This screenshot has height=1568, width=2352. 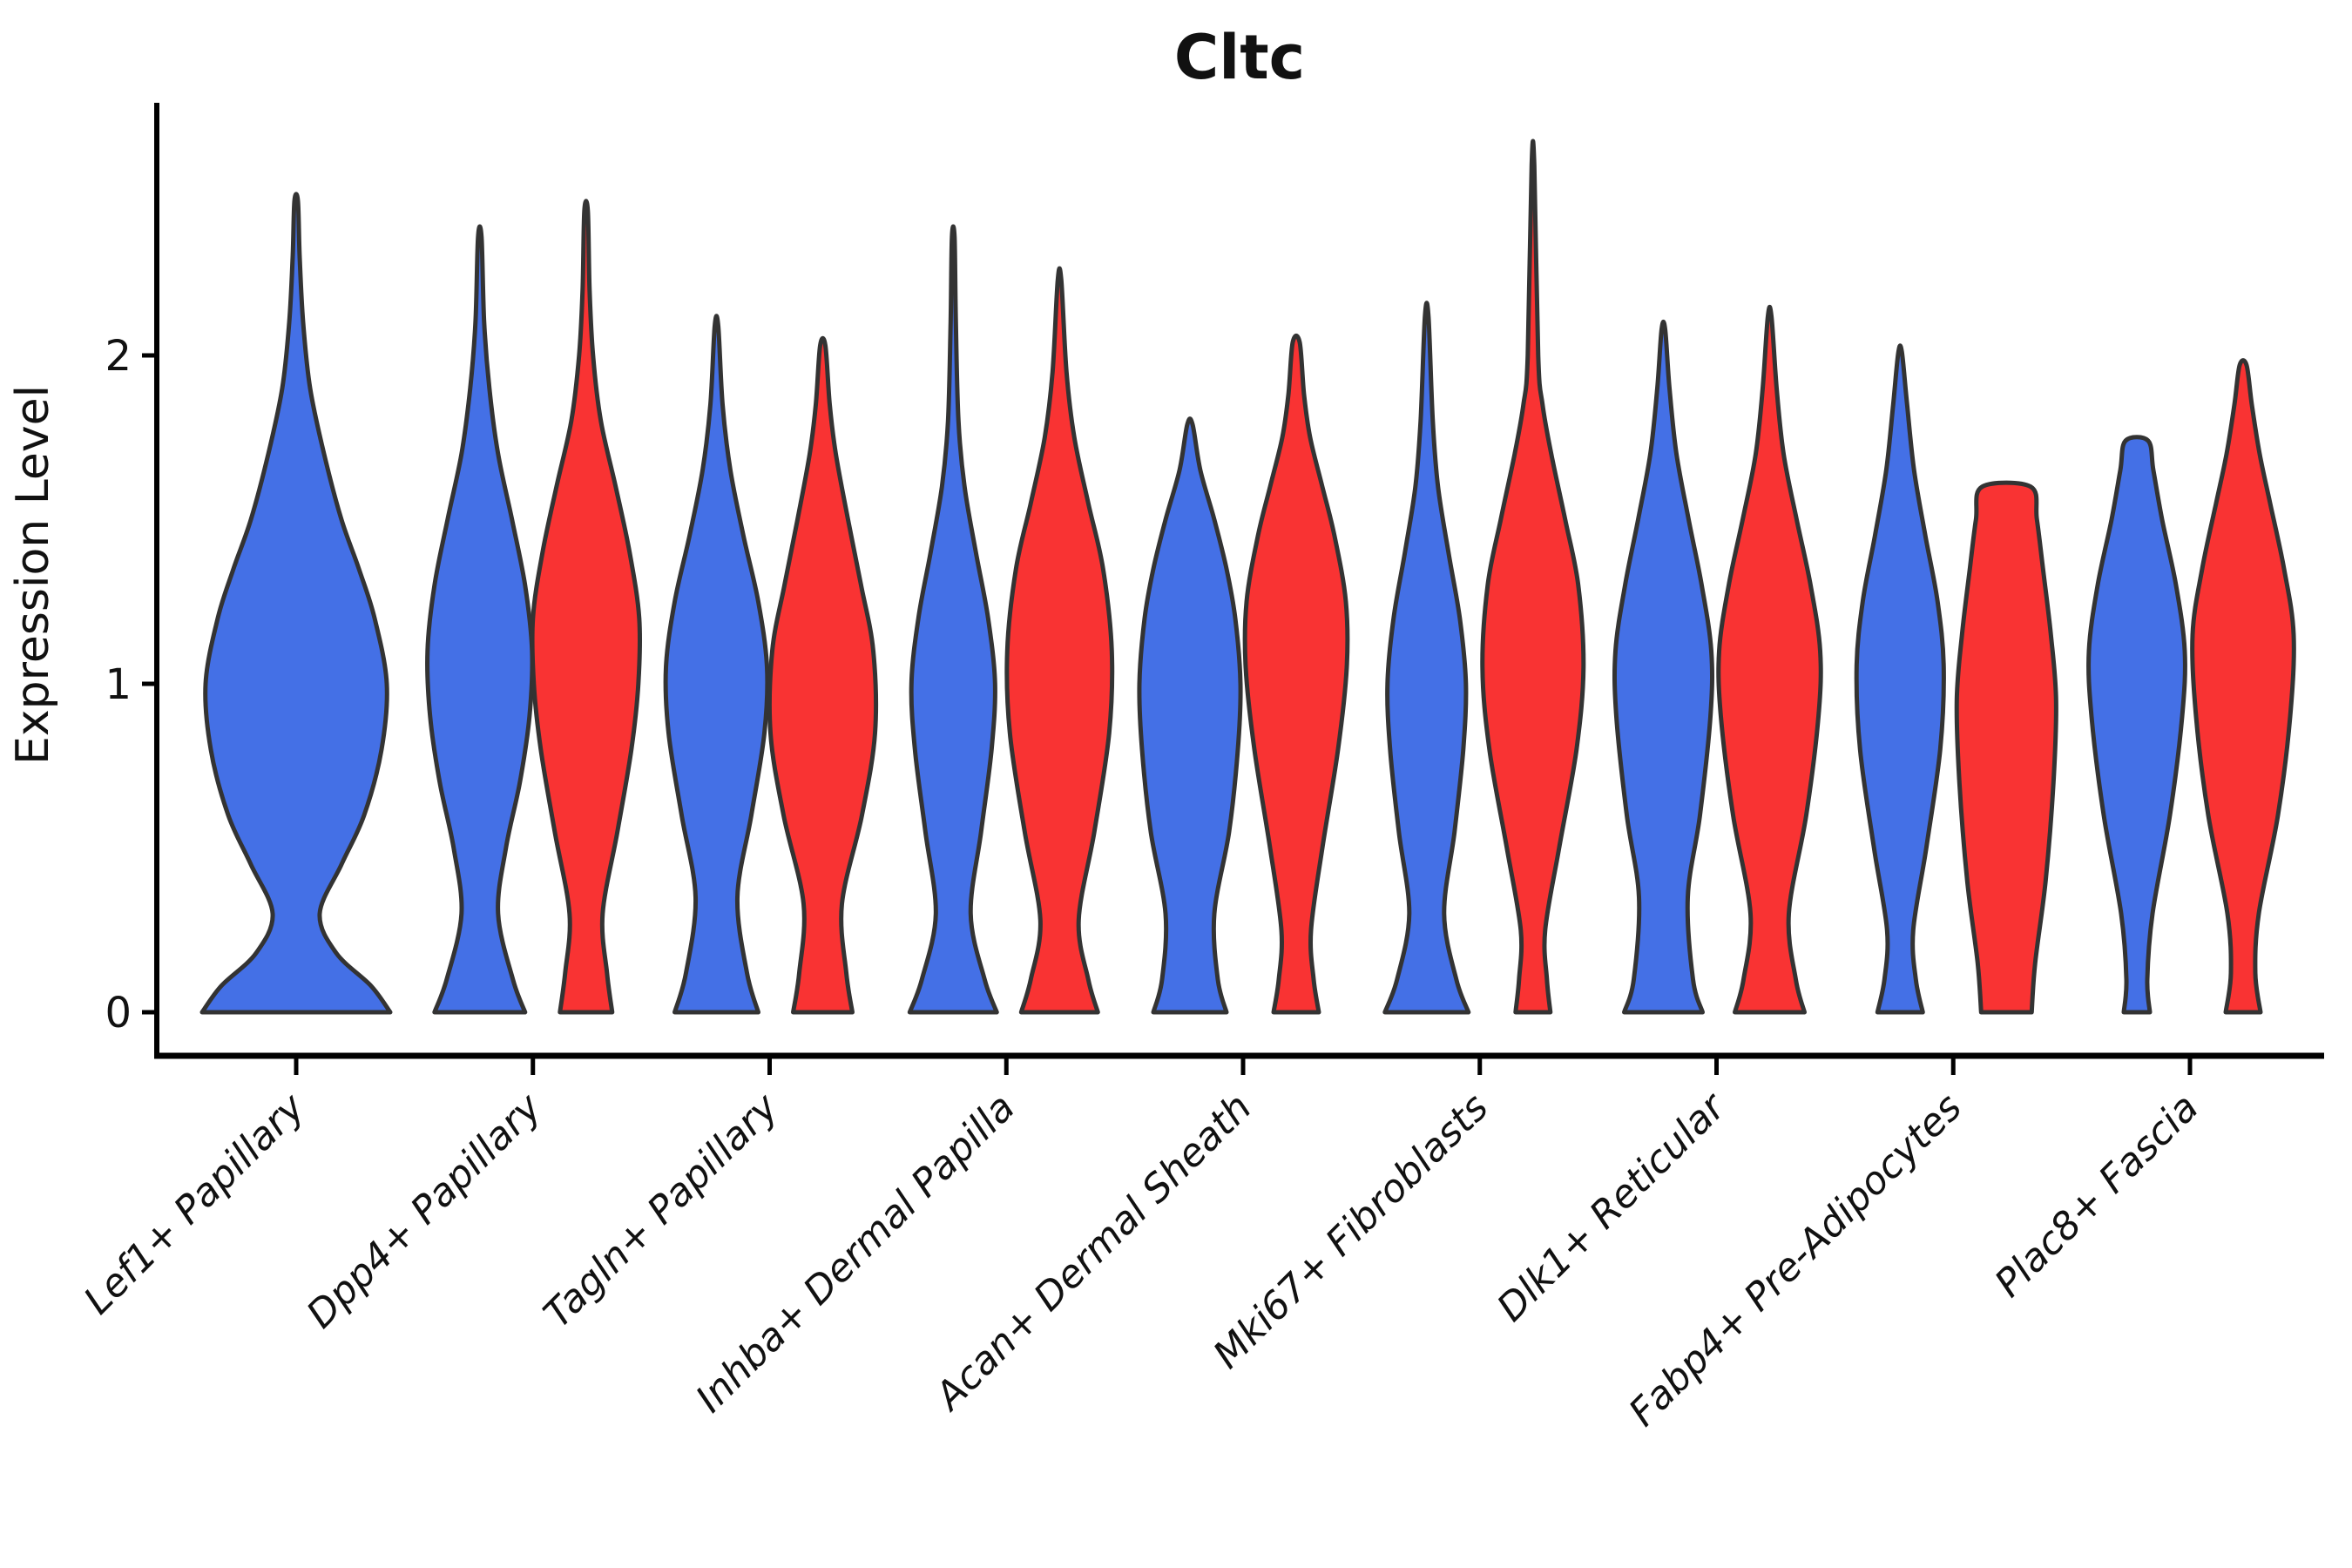 What do you see at coordinates (119, 684) in the screenshot?
I see `y-tick-label: 1` at bounding box center [119, 684].